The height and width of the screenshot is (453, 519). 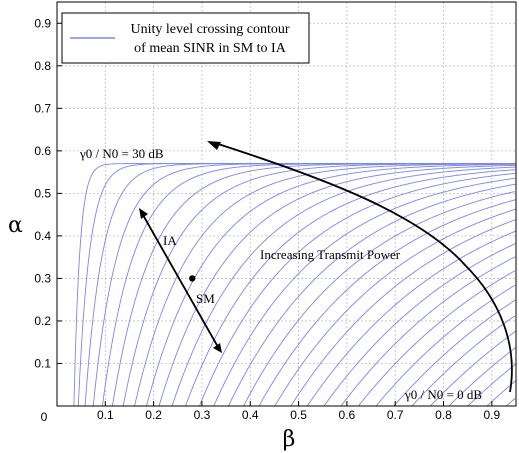 I want to click on y-tick-label: 0.6, so click(x=42, y=151).